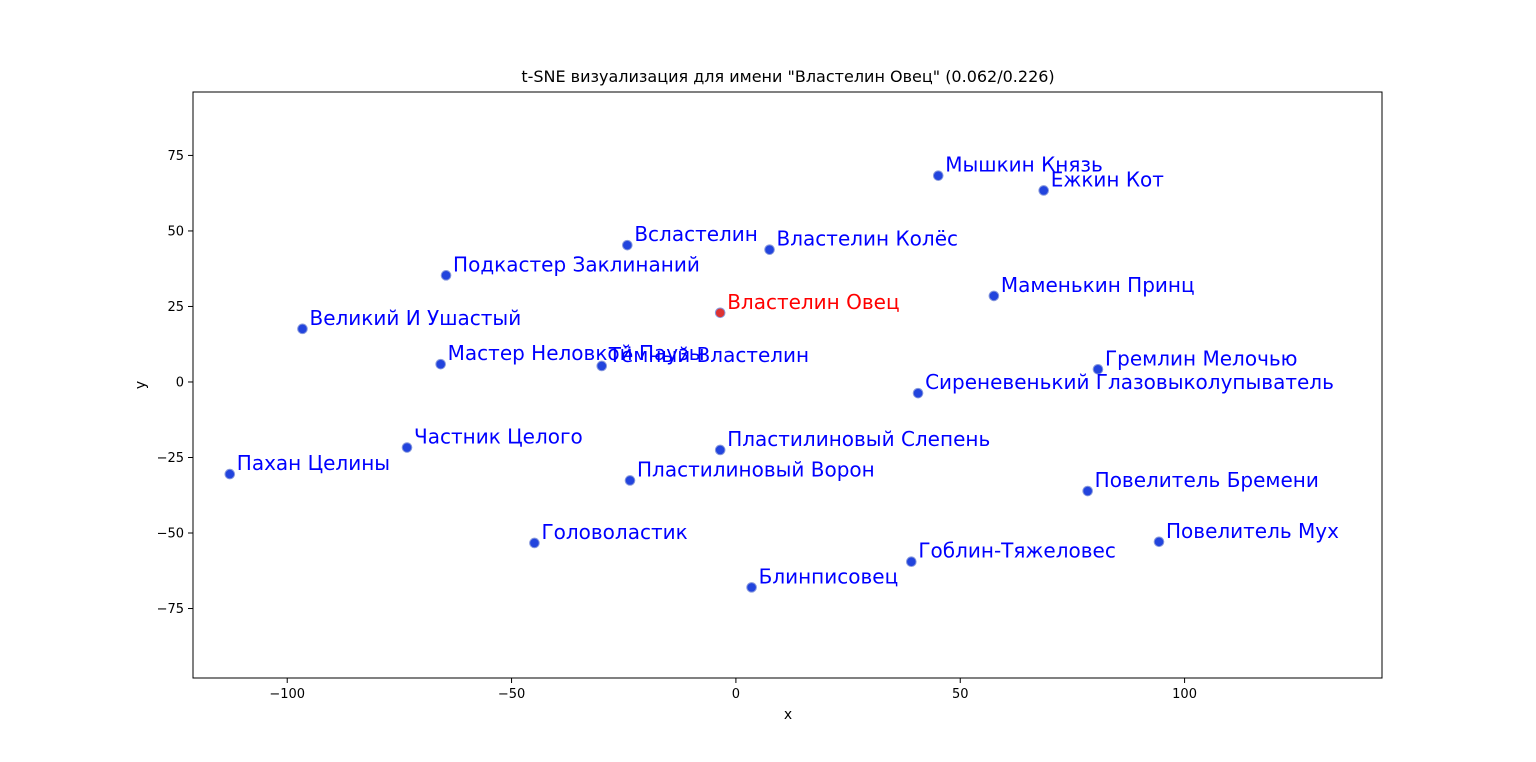 This screenshot has width=1536, height=762. Describe the element at coordinates (858, 439) in the screenshot. I see `point-label: Пластилиновый Слепень` at that location.